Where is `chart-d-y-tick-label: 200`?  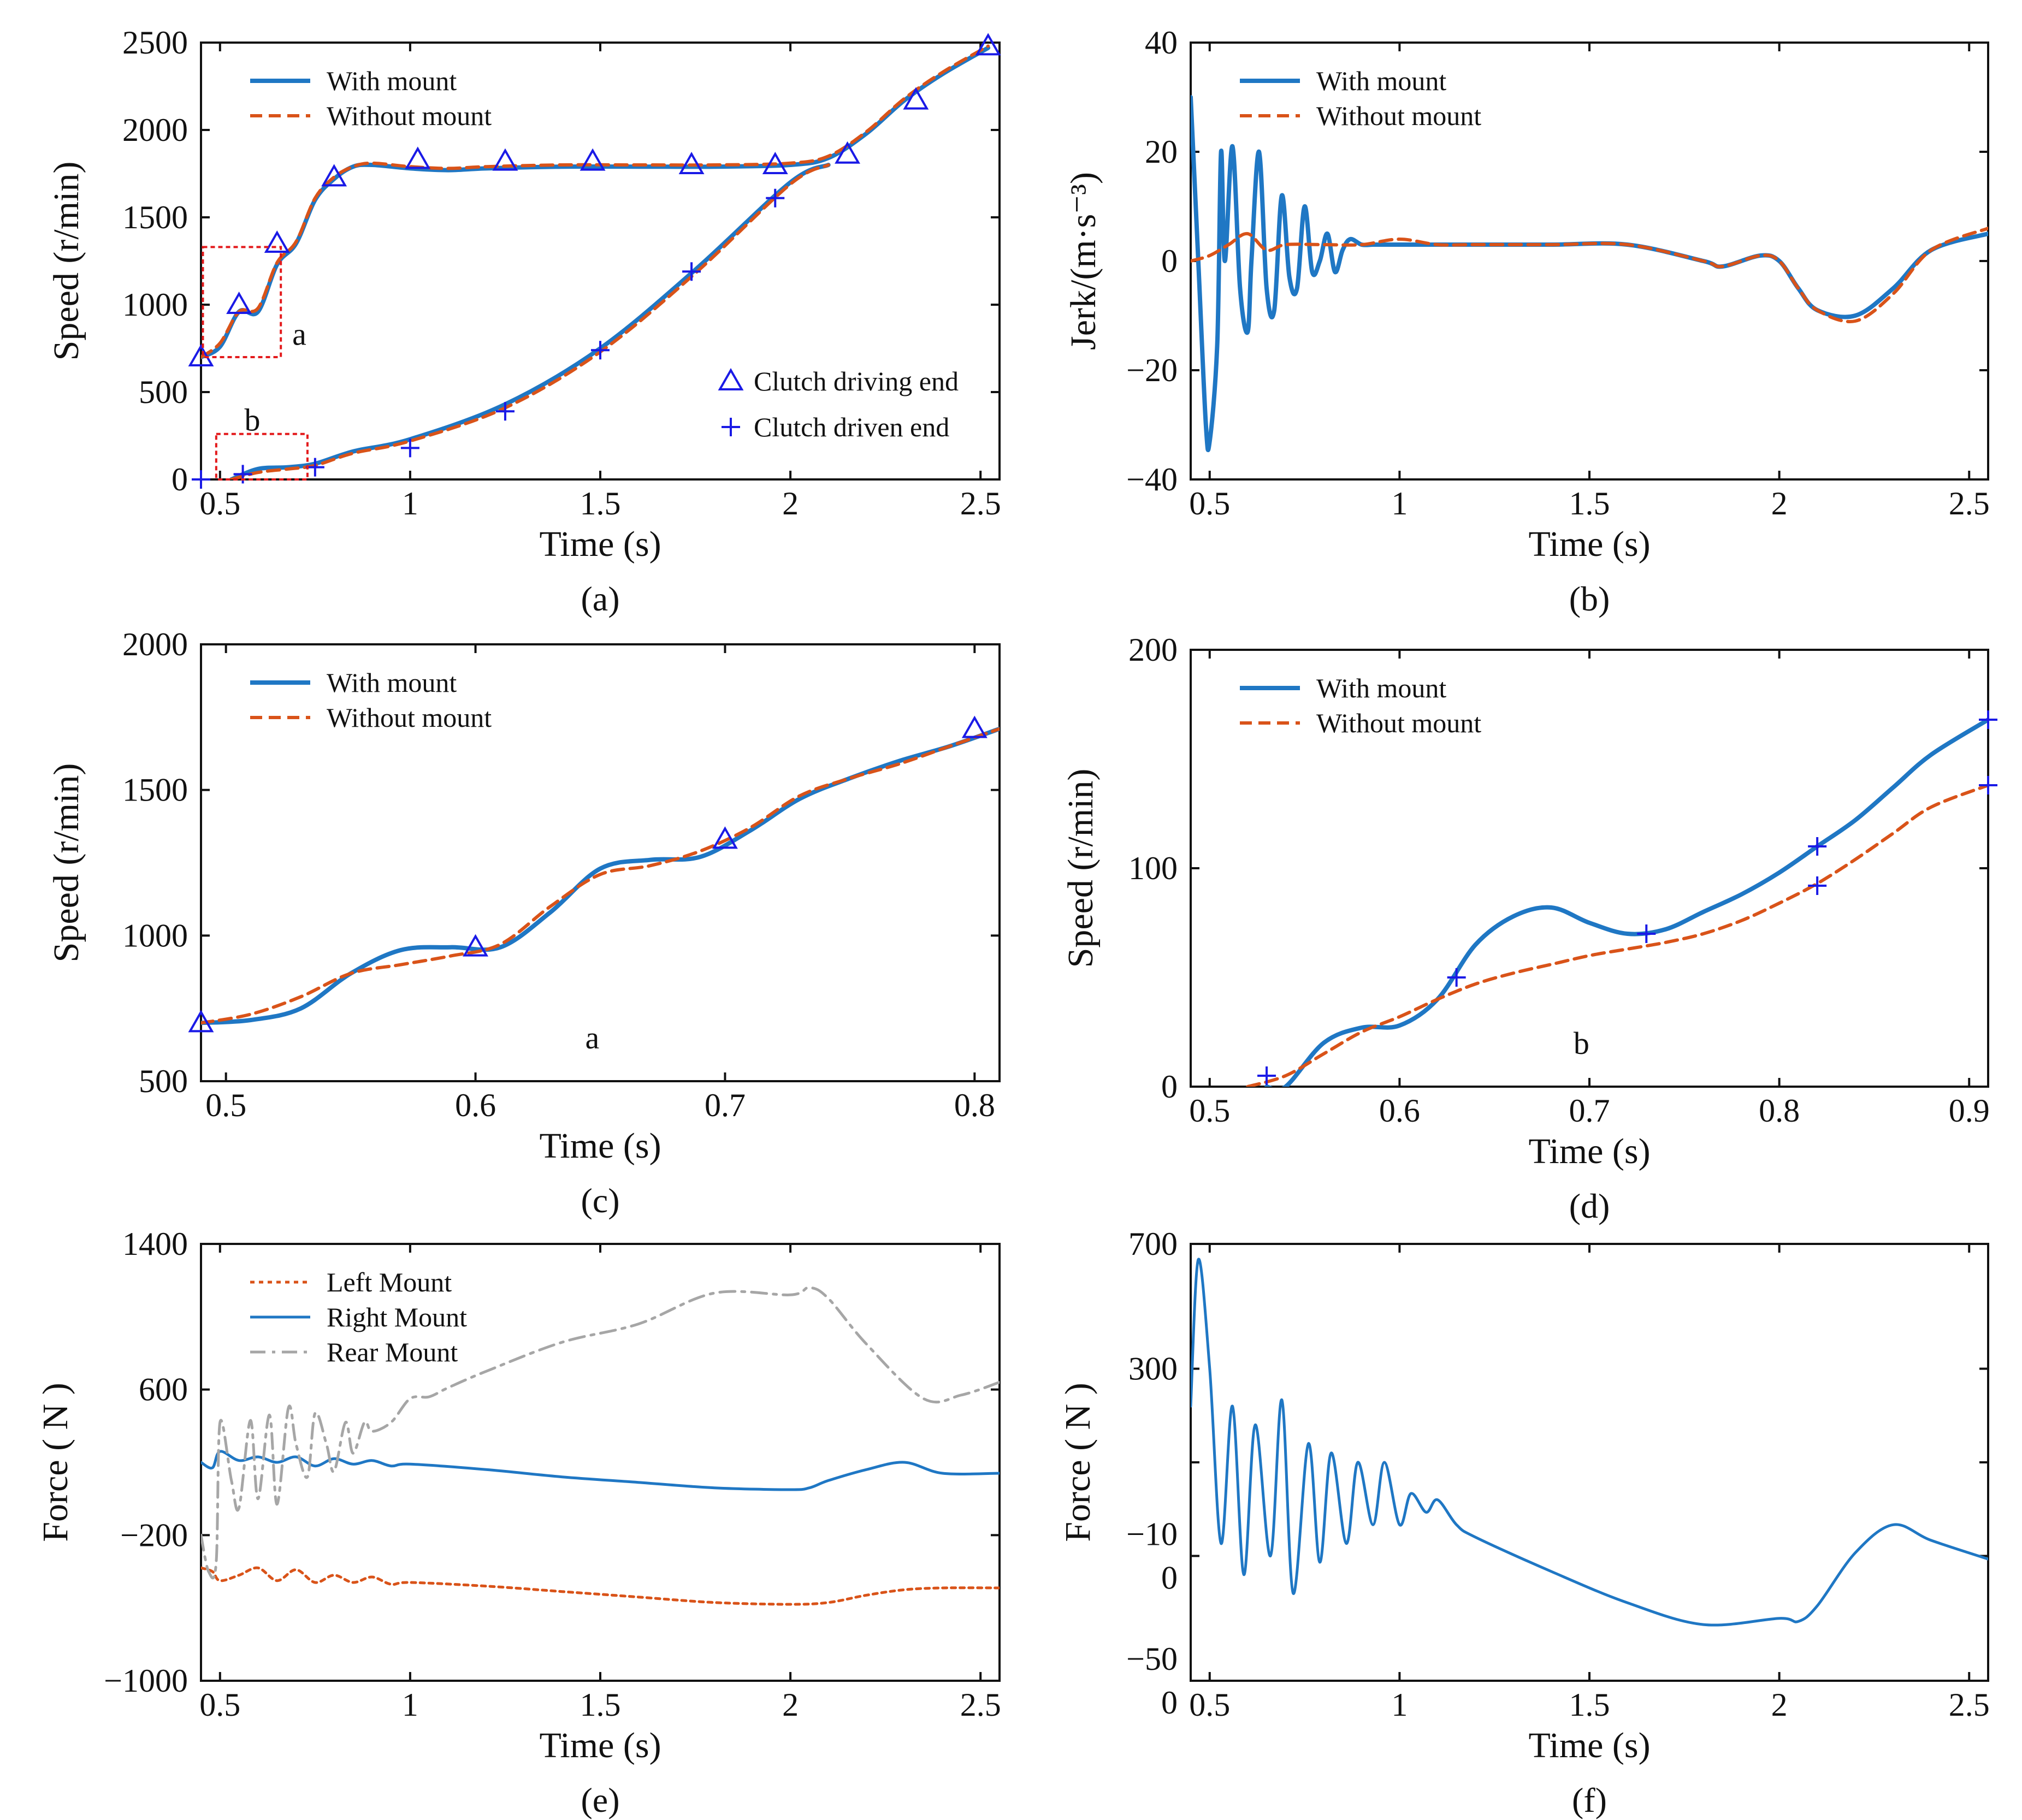 chart-d-y-tick-label: 200 is located at coordinates (1153, 650).